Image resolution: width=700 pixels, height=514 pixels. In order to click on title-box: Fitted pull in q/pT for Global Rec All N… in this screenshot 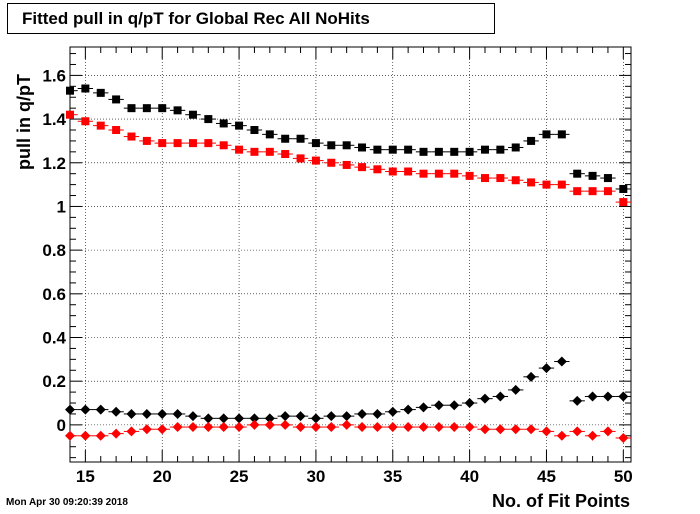, I will do `click(251, 18)`.